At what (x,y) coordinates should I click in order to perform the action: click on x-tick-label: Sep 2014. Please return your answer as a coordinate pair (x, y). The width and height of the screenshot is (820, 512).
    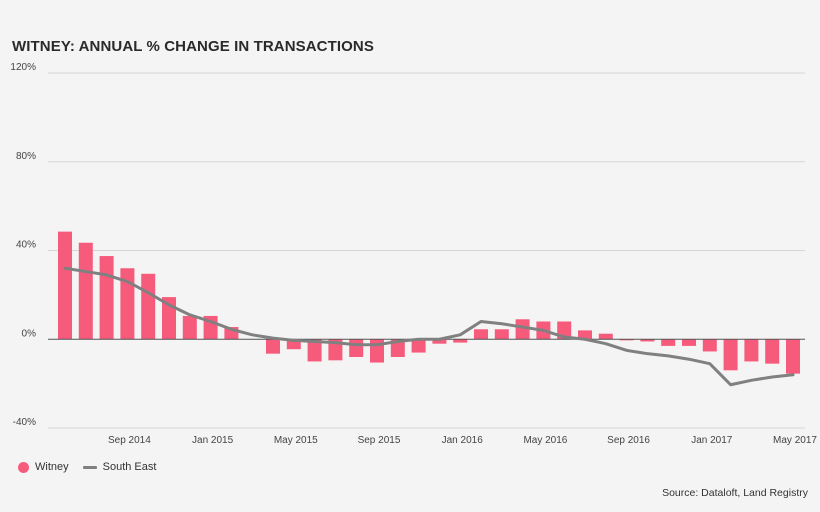
    Looking at the image, I should click on (129, 440).